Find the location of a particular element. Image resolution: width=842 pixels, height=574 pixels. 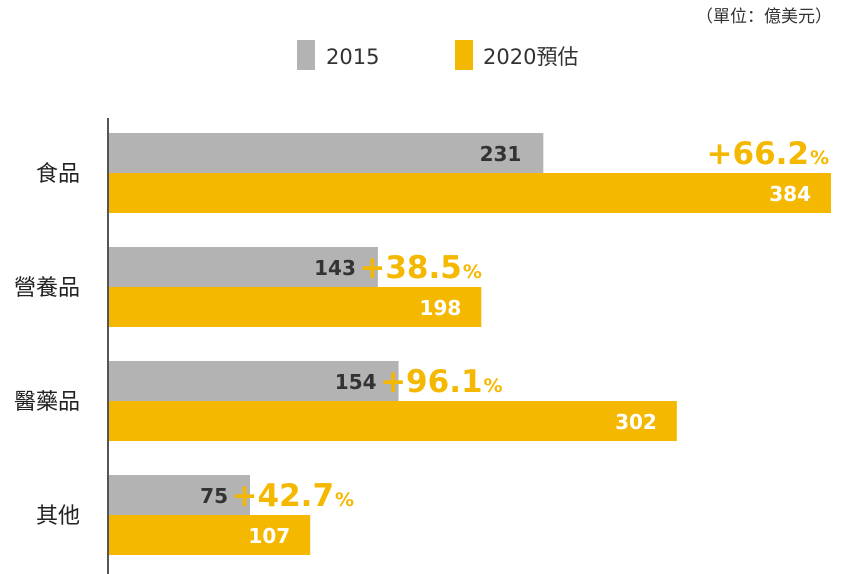

legend-label-2020: 2020預估 is located at coordinates (530, 57).